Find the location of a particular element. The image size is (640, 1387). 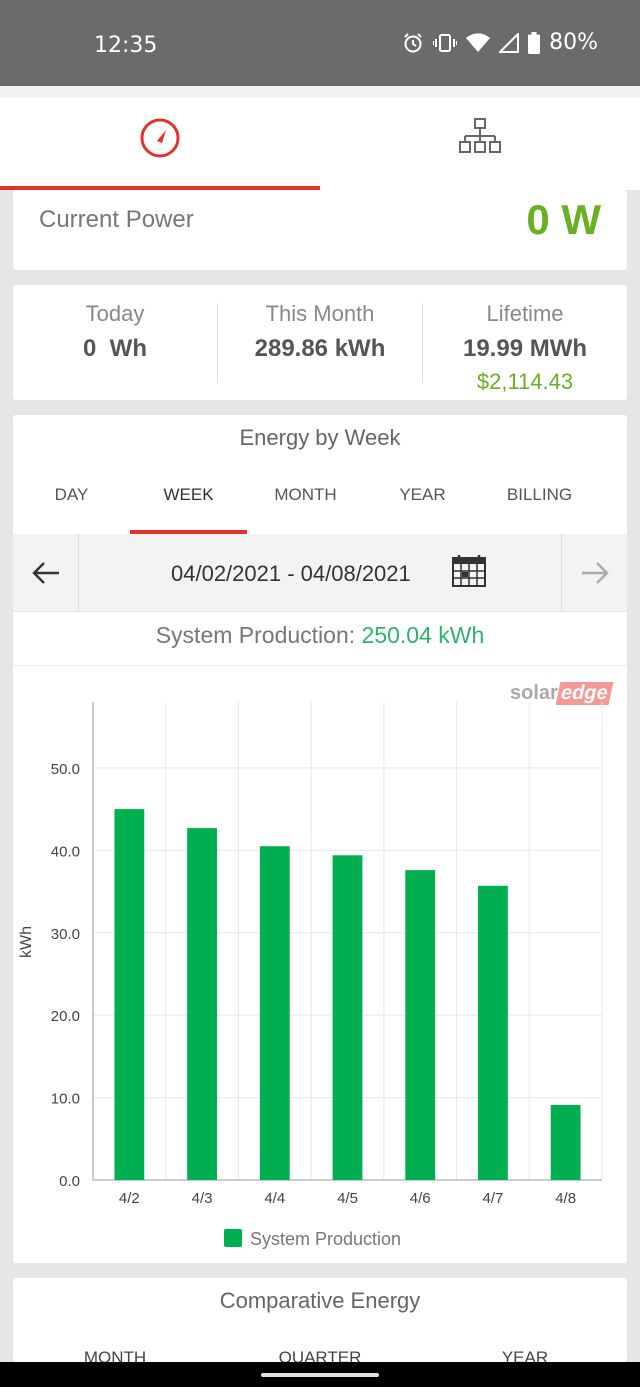

comparative-energy-title: Comparative Energy is located at coordinates (320, 1300).